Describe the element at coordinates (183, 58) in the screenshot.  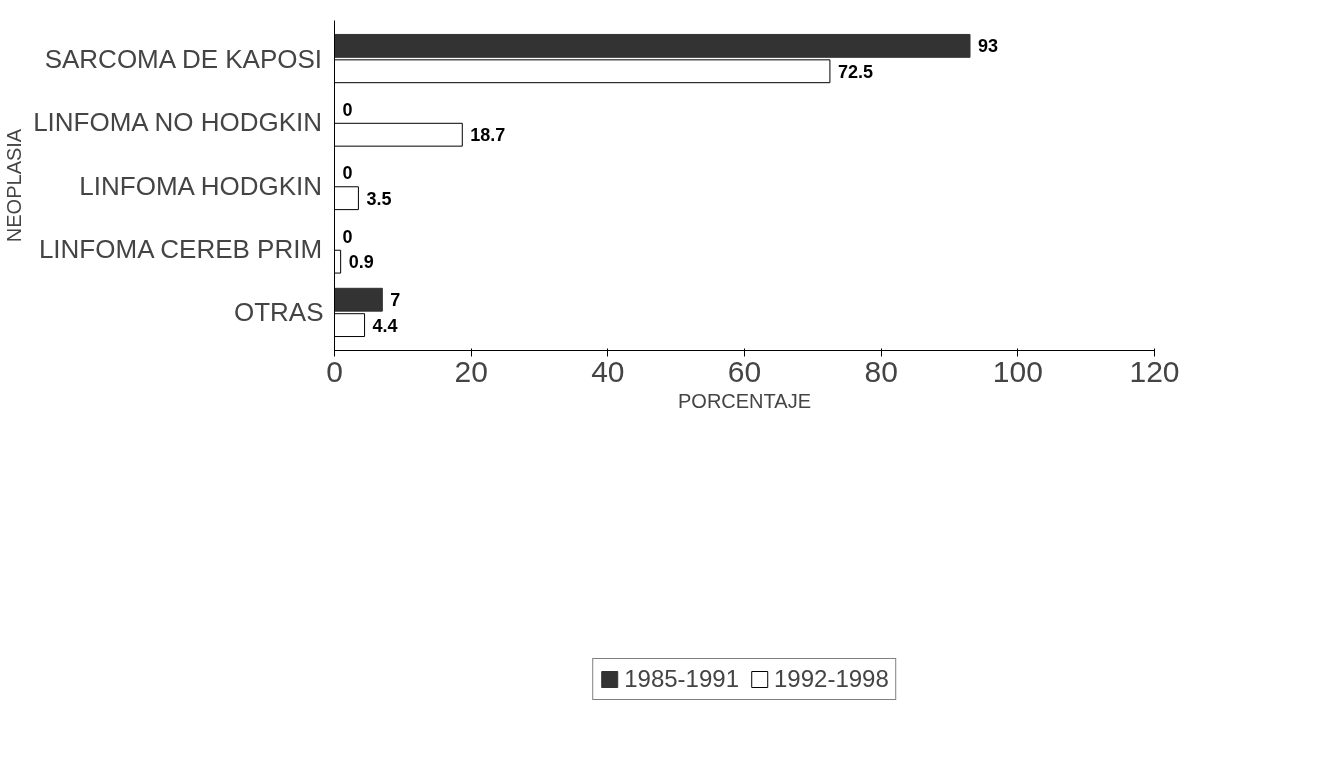
I see `y-tick-label: SARCOMA DE KAPOSI` at that location.